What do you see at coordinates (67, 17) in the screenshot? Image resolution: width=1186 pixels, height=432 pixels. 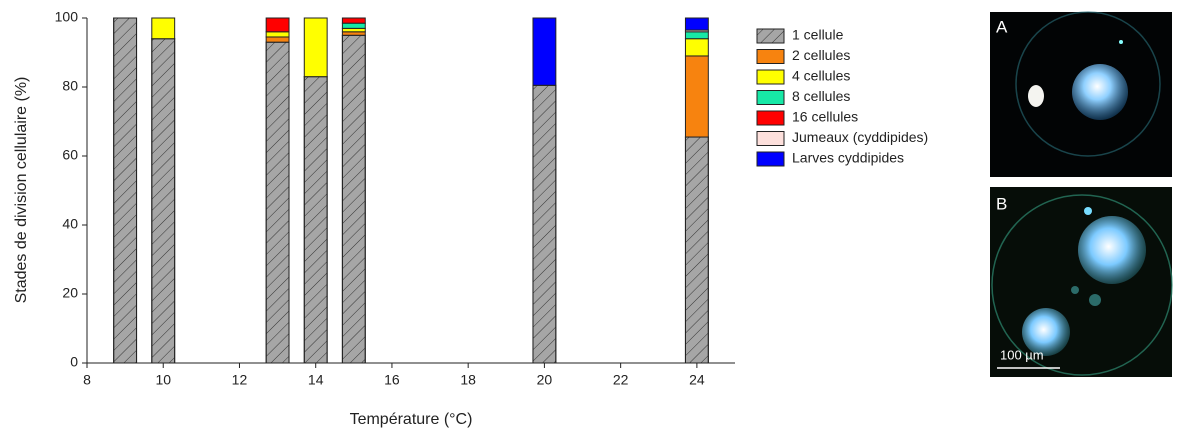 I see `y-tick-label: 100` at bounding box center [67, 17].